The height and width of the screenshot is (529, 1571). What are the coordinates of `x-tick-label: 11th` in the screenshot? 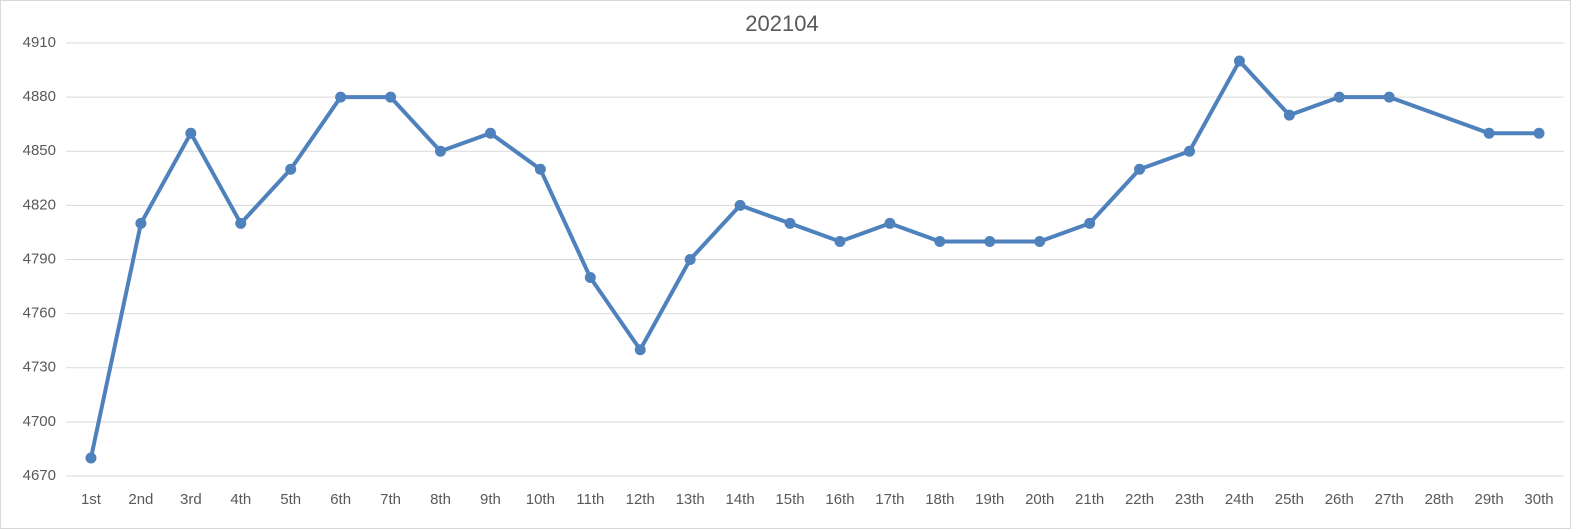 It's located at (590, 499).